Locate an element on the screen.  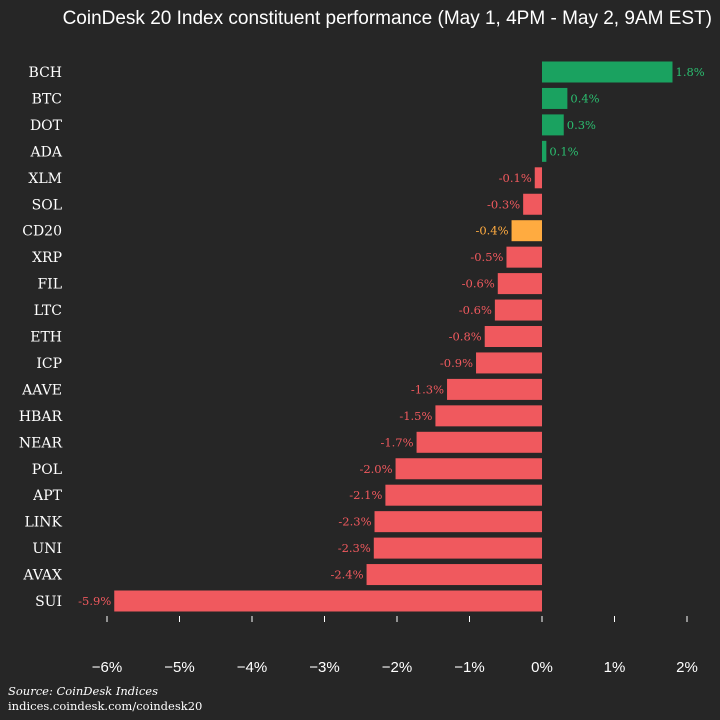
value-label: -1.3% is located at coordinates (427, 389).